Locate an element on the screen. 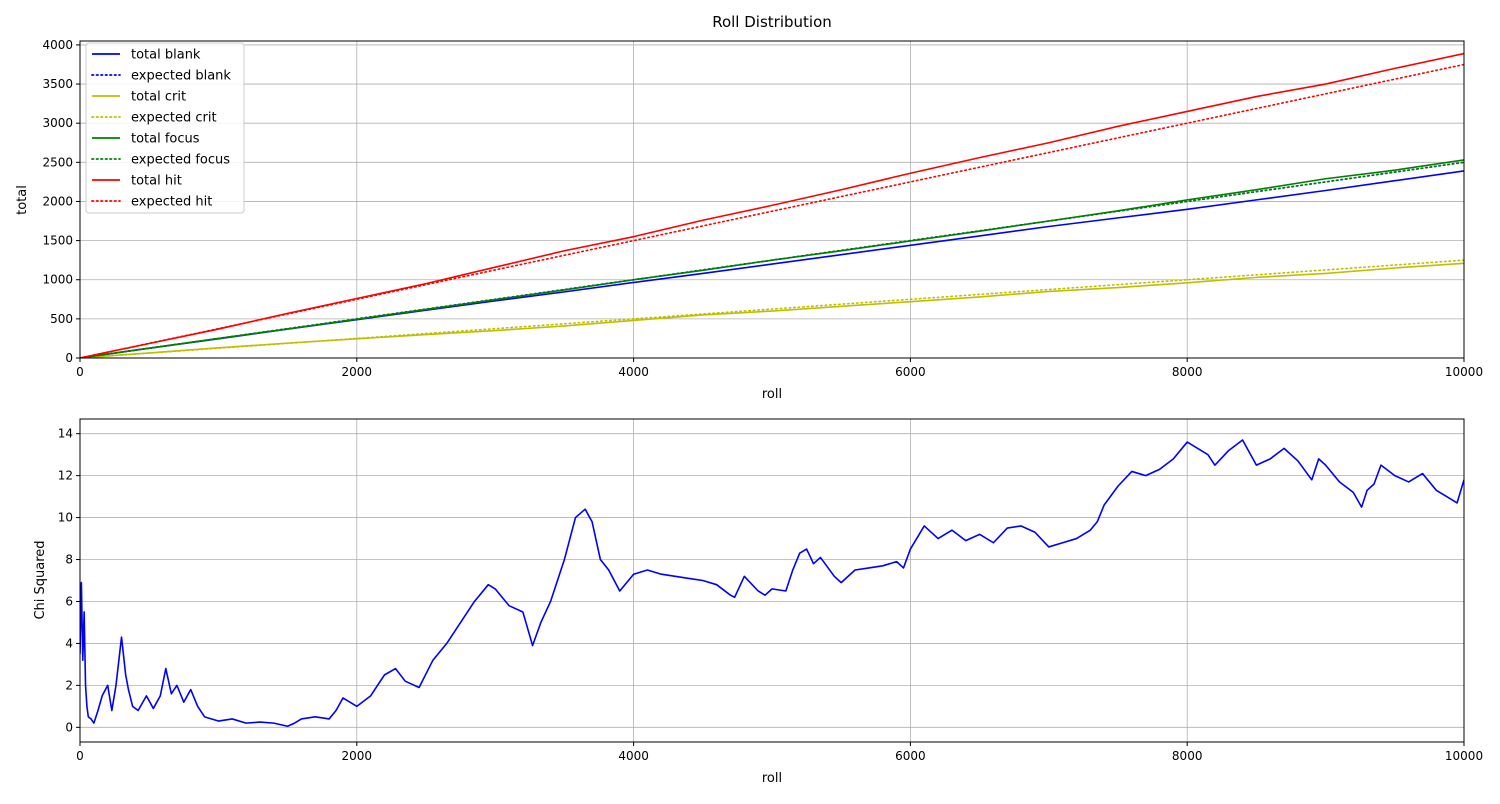 This screenshot has width=1500, height=804. legend-entry-label: total blank is located at coordinates (166, 55).